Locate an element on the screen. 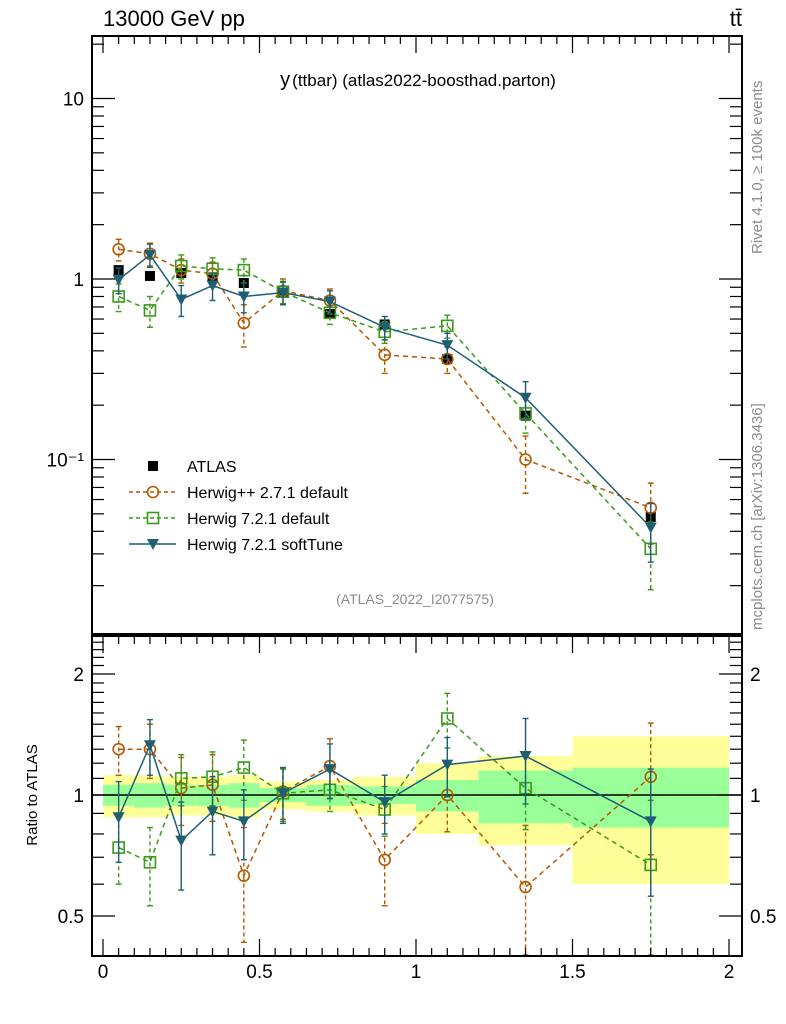 This screenshot has width=786, height=1024. ratio-y-tick-label-right: 2 is located at coordinates (755, 675).